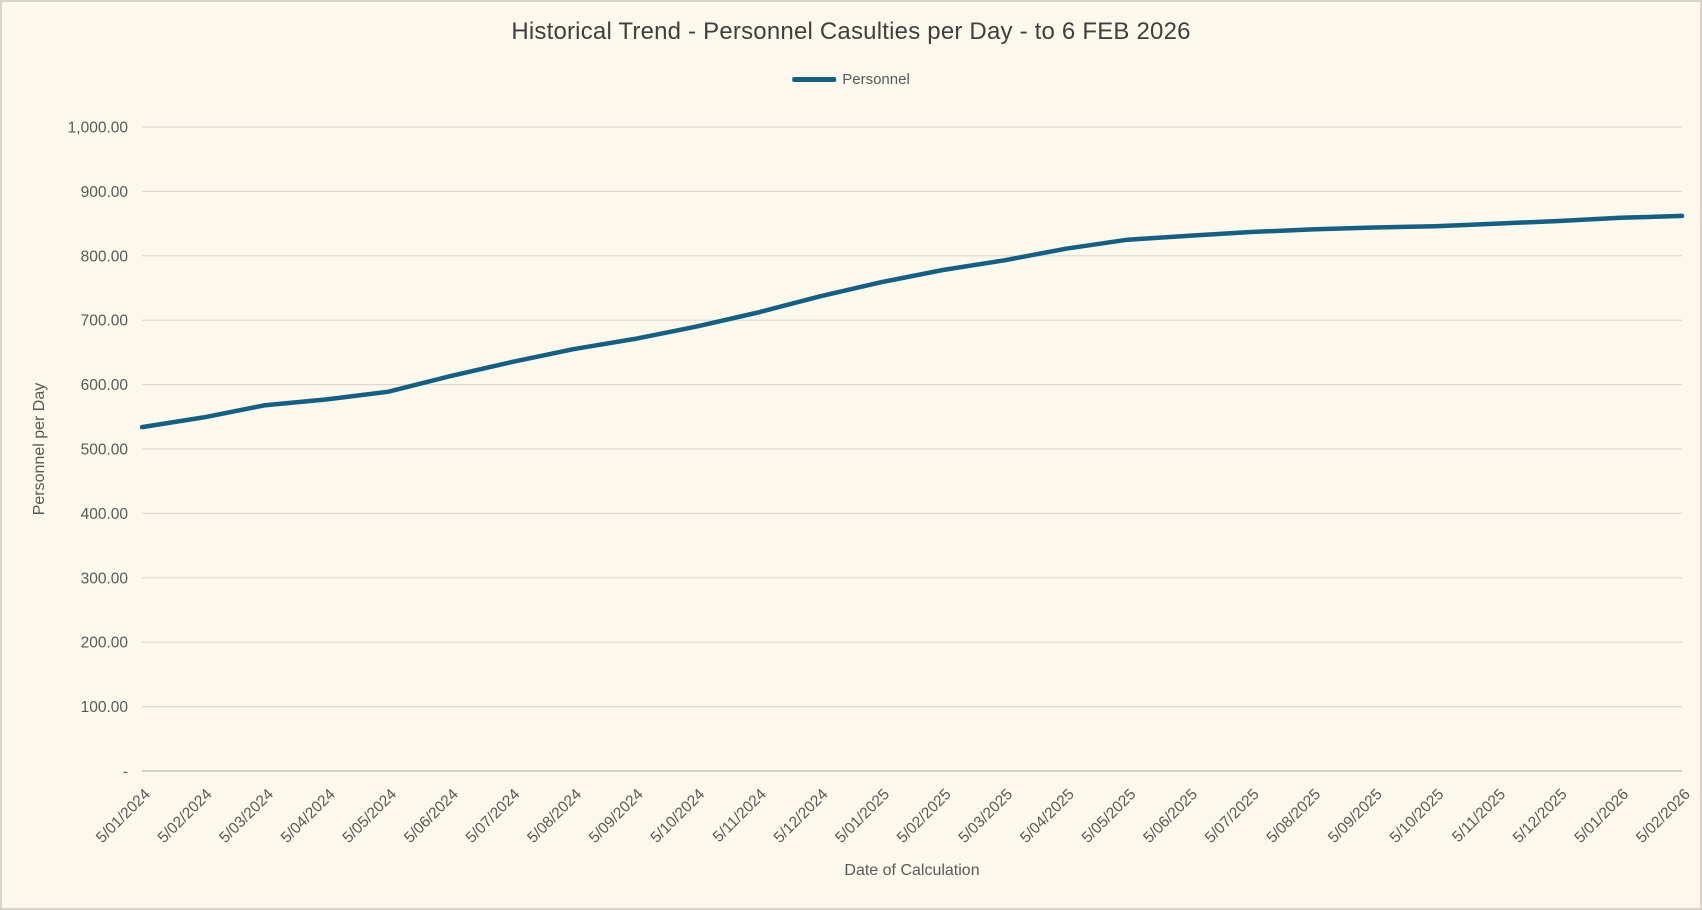  What do you see at coordinates (431, 816) in the screenshot?
I see `x-tick-label: 5/06/2024` at bounding box center [431, 816].